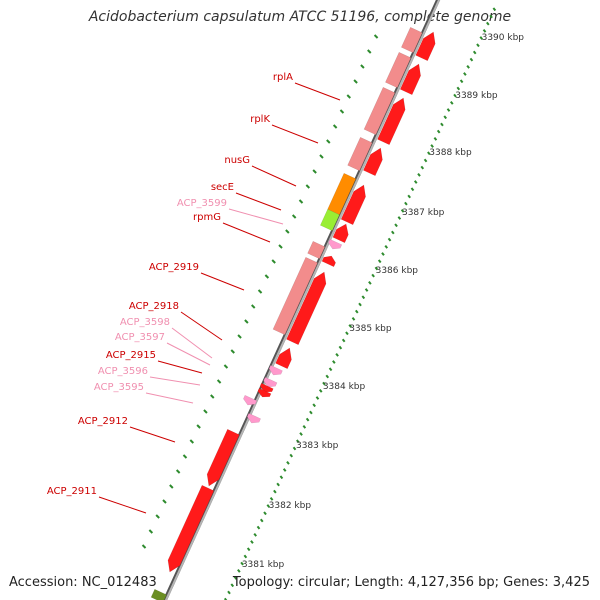 This screenshot has width=600, height=600. I want to click on gene-label: ACP_3597, so click(140, 337).